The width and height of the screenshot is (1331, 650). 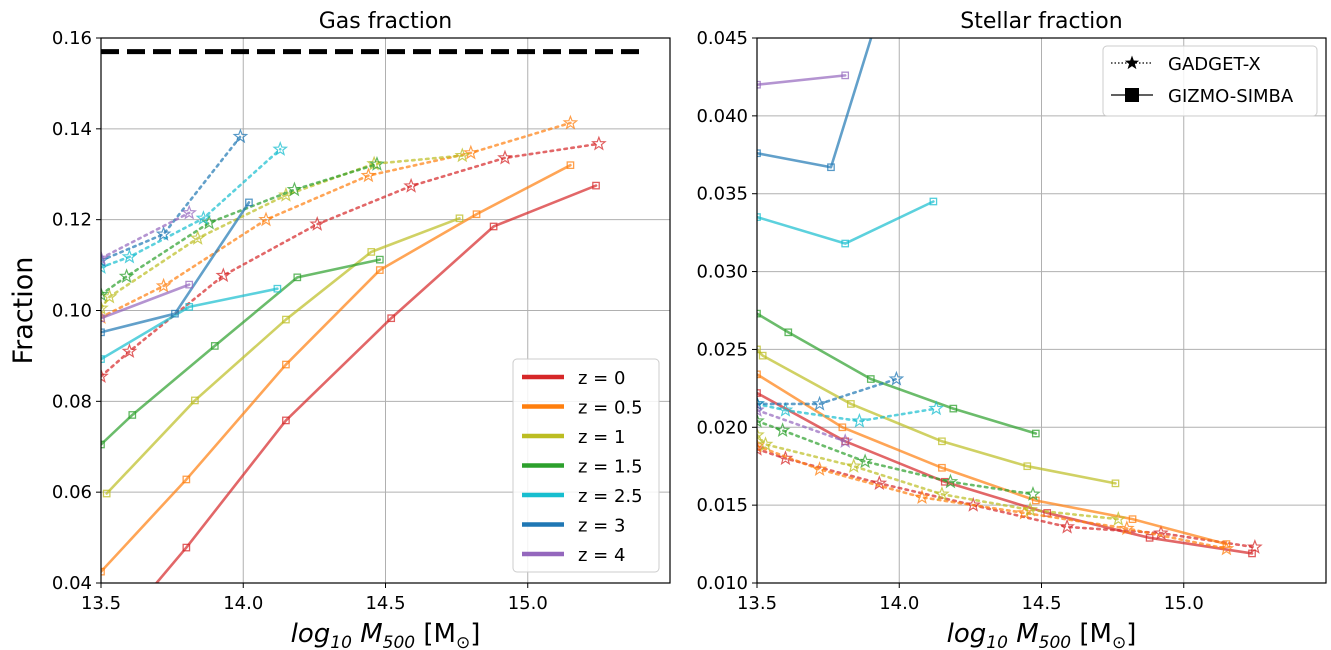 I want to click on stellar-fraction-x-tick-label: 15.0, so click(x=1184, y=603).